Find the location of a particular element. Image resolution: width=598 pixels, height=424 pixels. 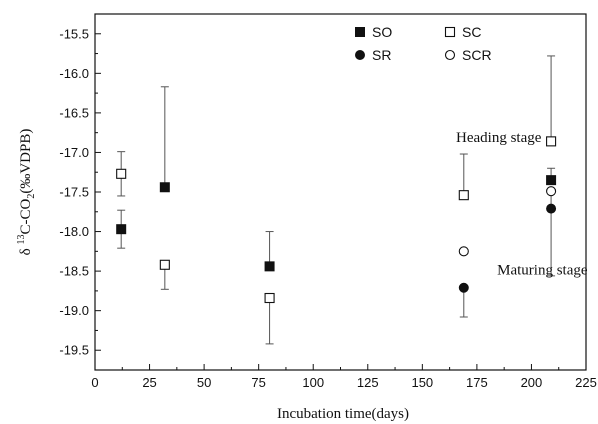

x-axis-ticks: 0 25 50 75 100 125 150 175 200 225 is located at coordinates (344, 377).